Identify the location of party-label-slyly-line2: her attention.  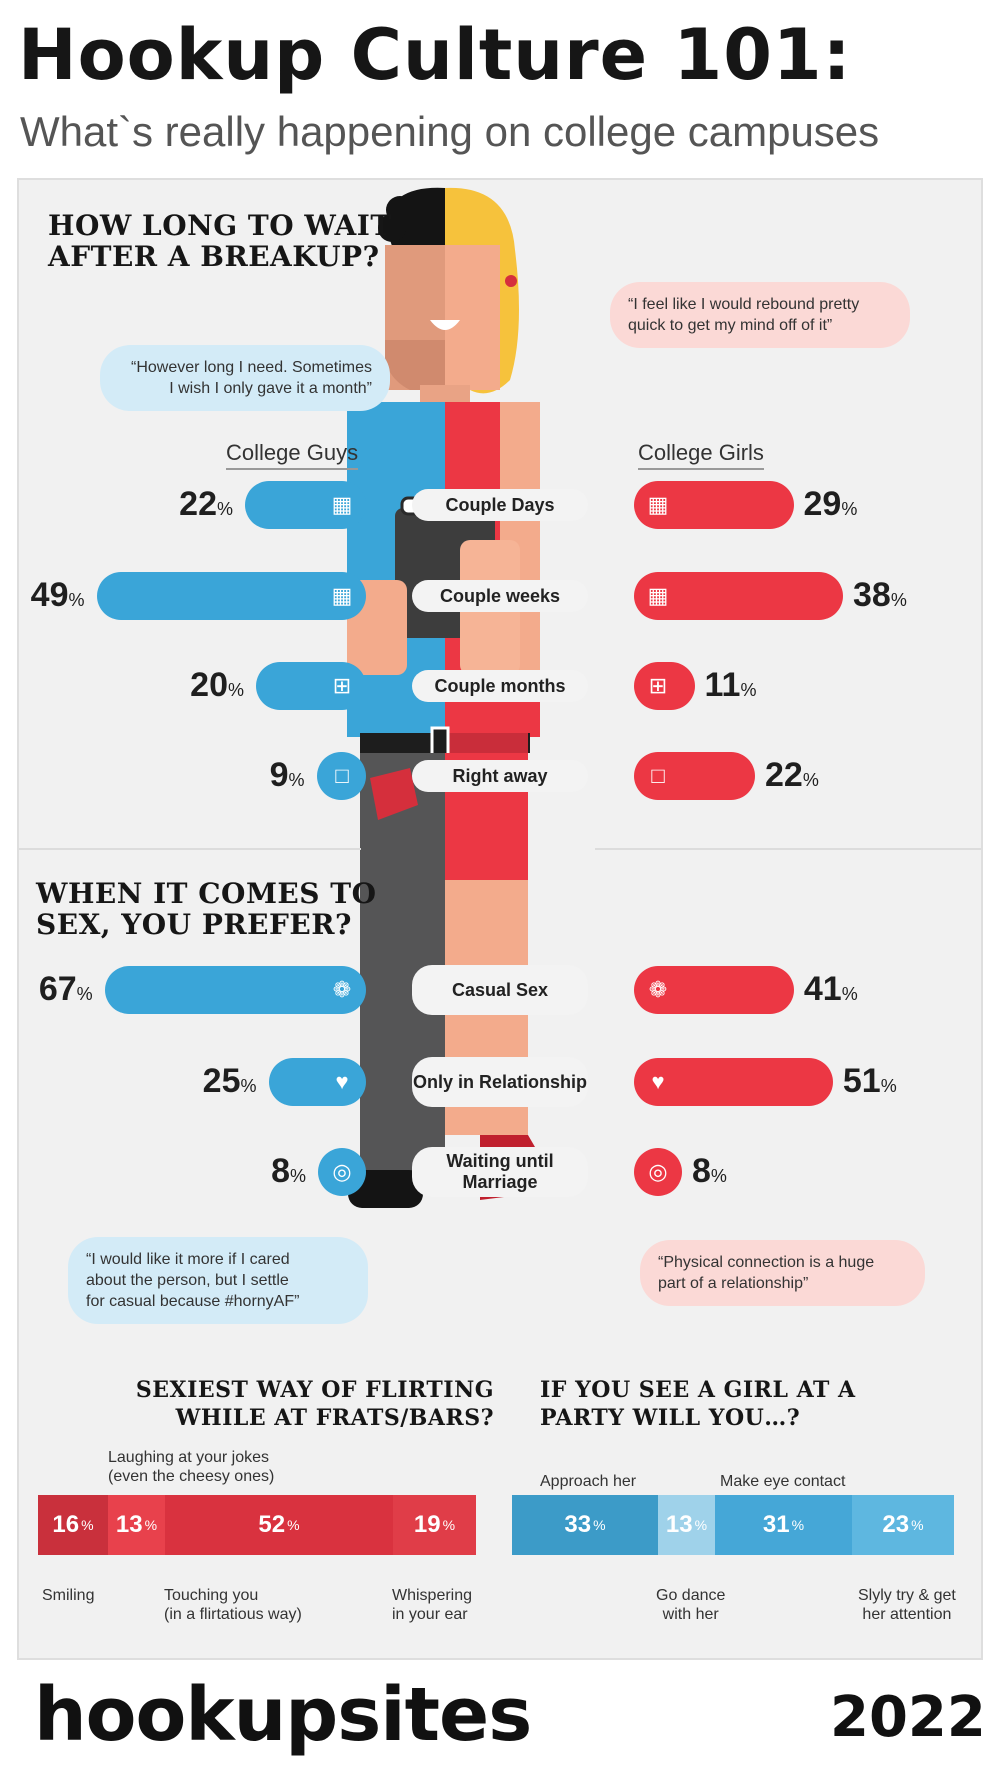
(907, 1614).